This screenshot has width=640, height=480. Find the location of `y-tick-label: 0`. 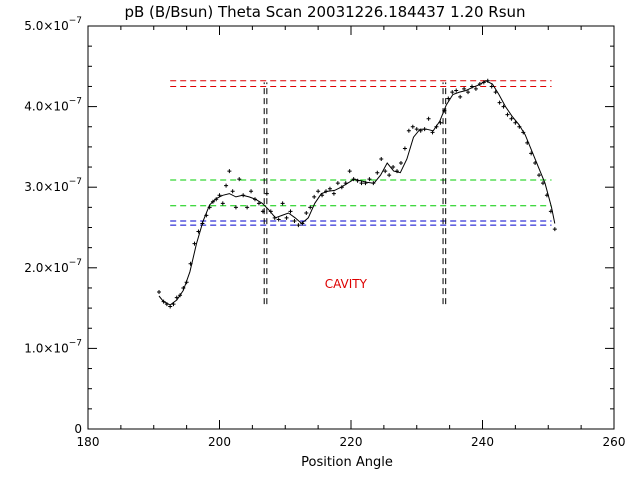

y-tick-label: 0 is located at coordinates (78, 429).